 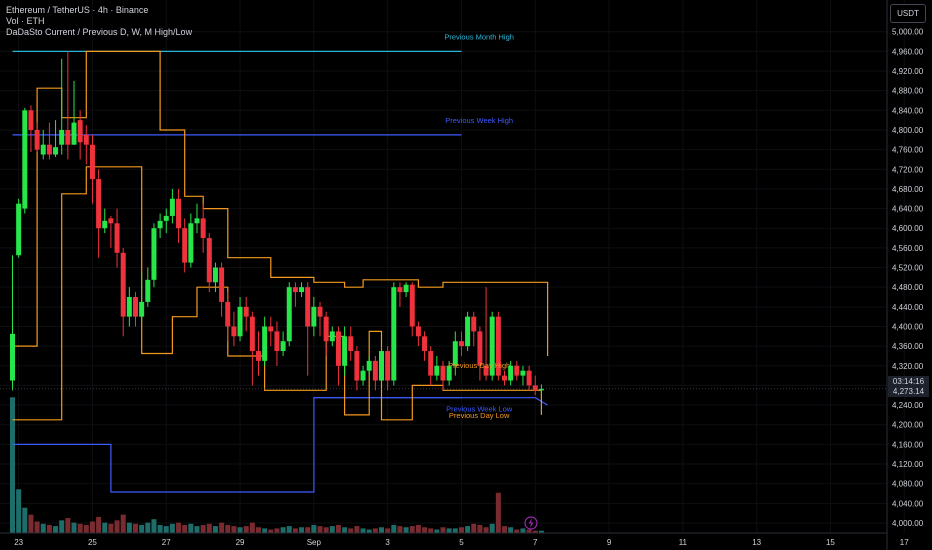 I want to click on time-tick-label: 17, so click(x=904, y=542).